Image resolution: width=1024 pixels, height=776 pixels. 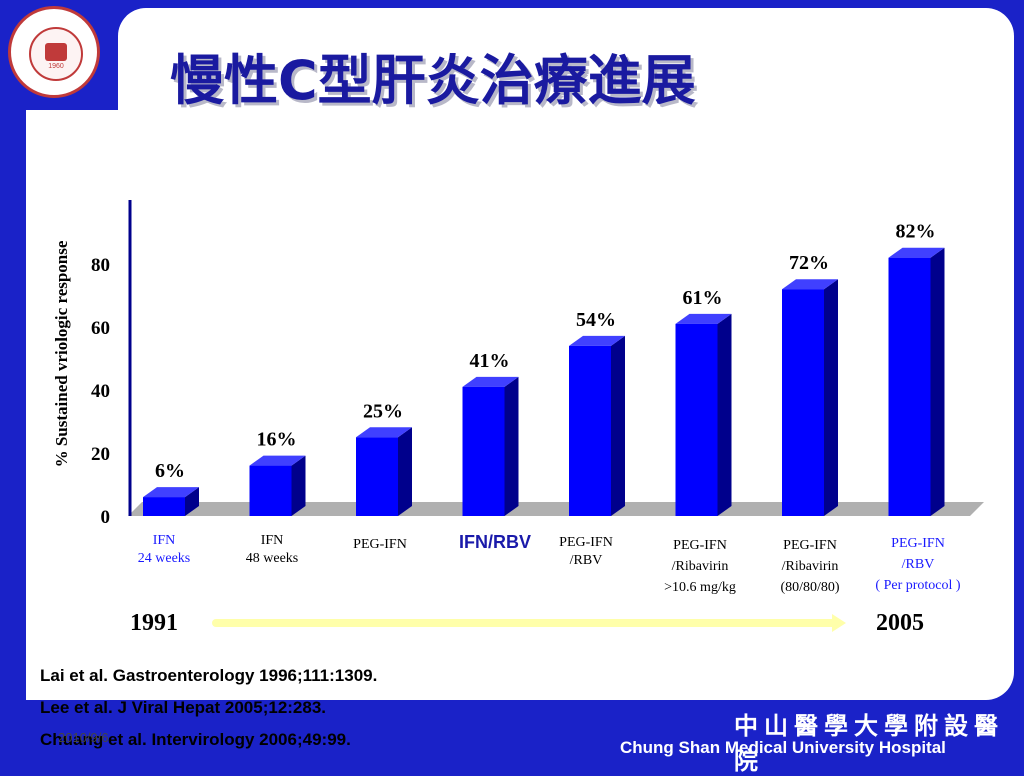 What do you see at coordinates (272, 550) in the screenshot?
I see `category-label: IFN 48 weeks` at bounding box center [272, 550].